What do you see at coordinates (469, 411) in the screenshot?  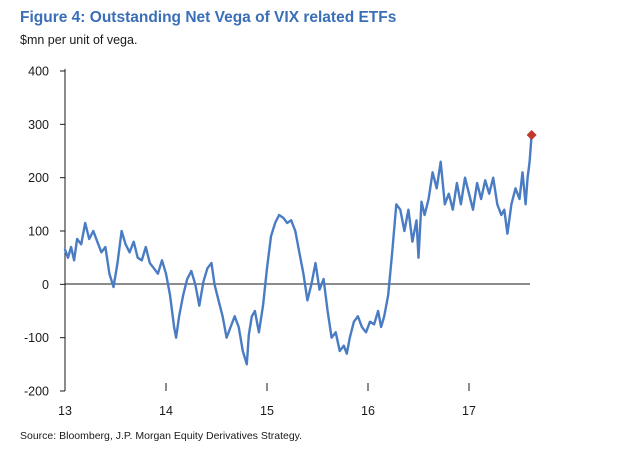 I see `x-tick-label-4: 17` at bounding box center [469, 411].